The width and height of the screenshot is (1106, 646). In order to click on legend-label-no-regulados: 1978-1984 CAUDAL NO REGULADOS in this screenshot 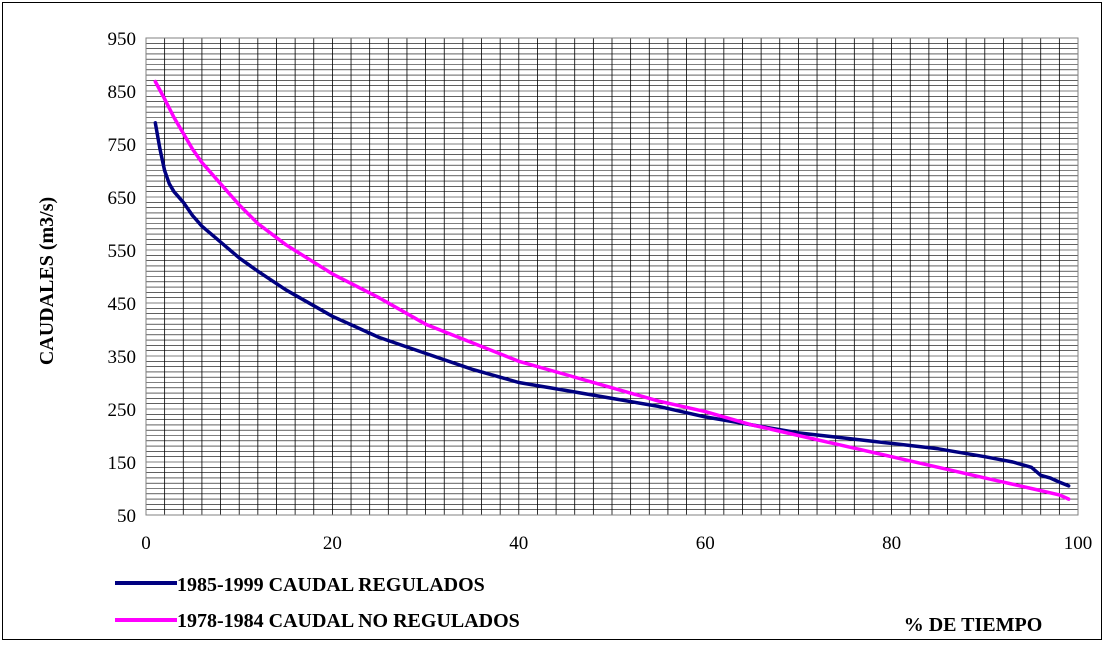, I will do `click(348, 621)`.